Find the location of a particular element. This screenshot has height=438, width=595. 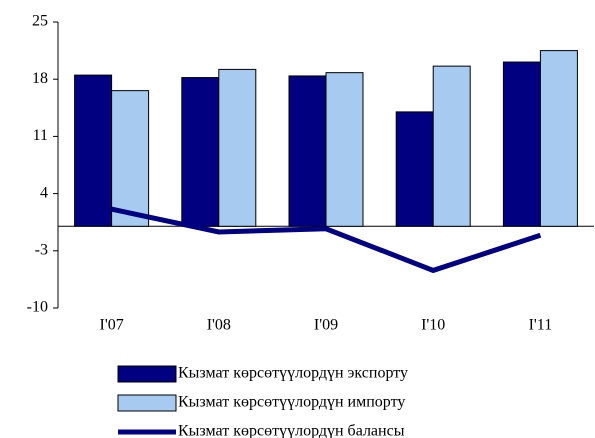

line is located at coordinates (326, 240).